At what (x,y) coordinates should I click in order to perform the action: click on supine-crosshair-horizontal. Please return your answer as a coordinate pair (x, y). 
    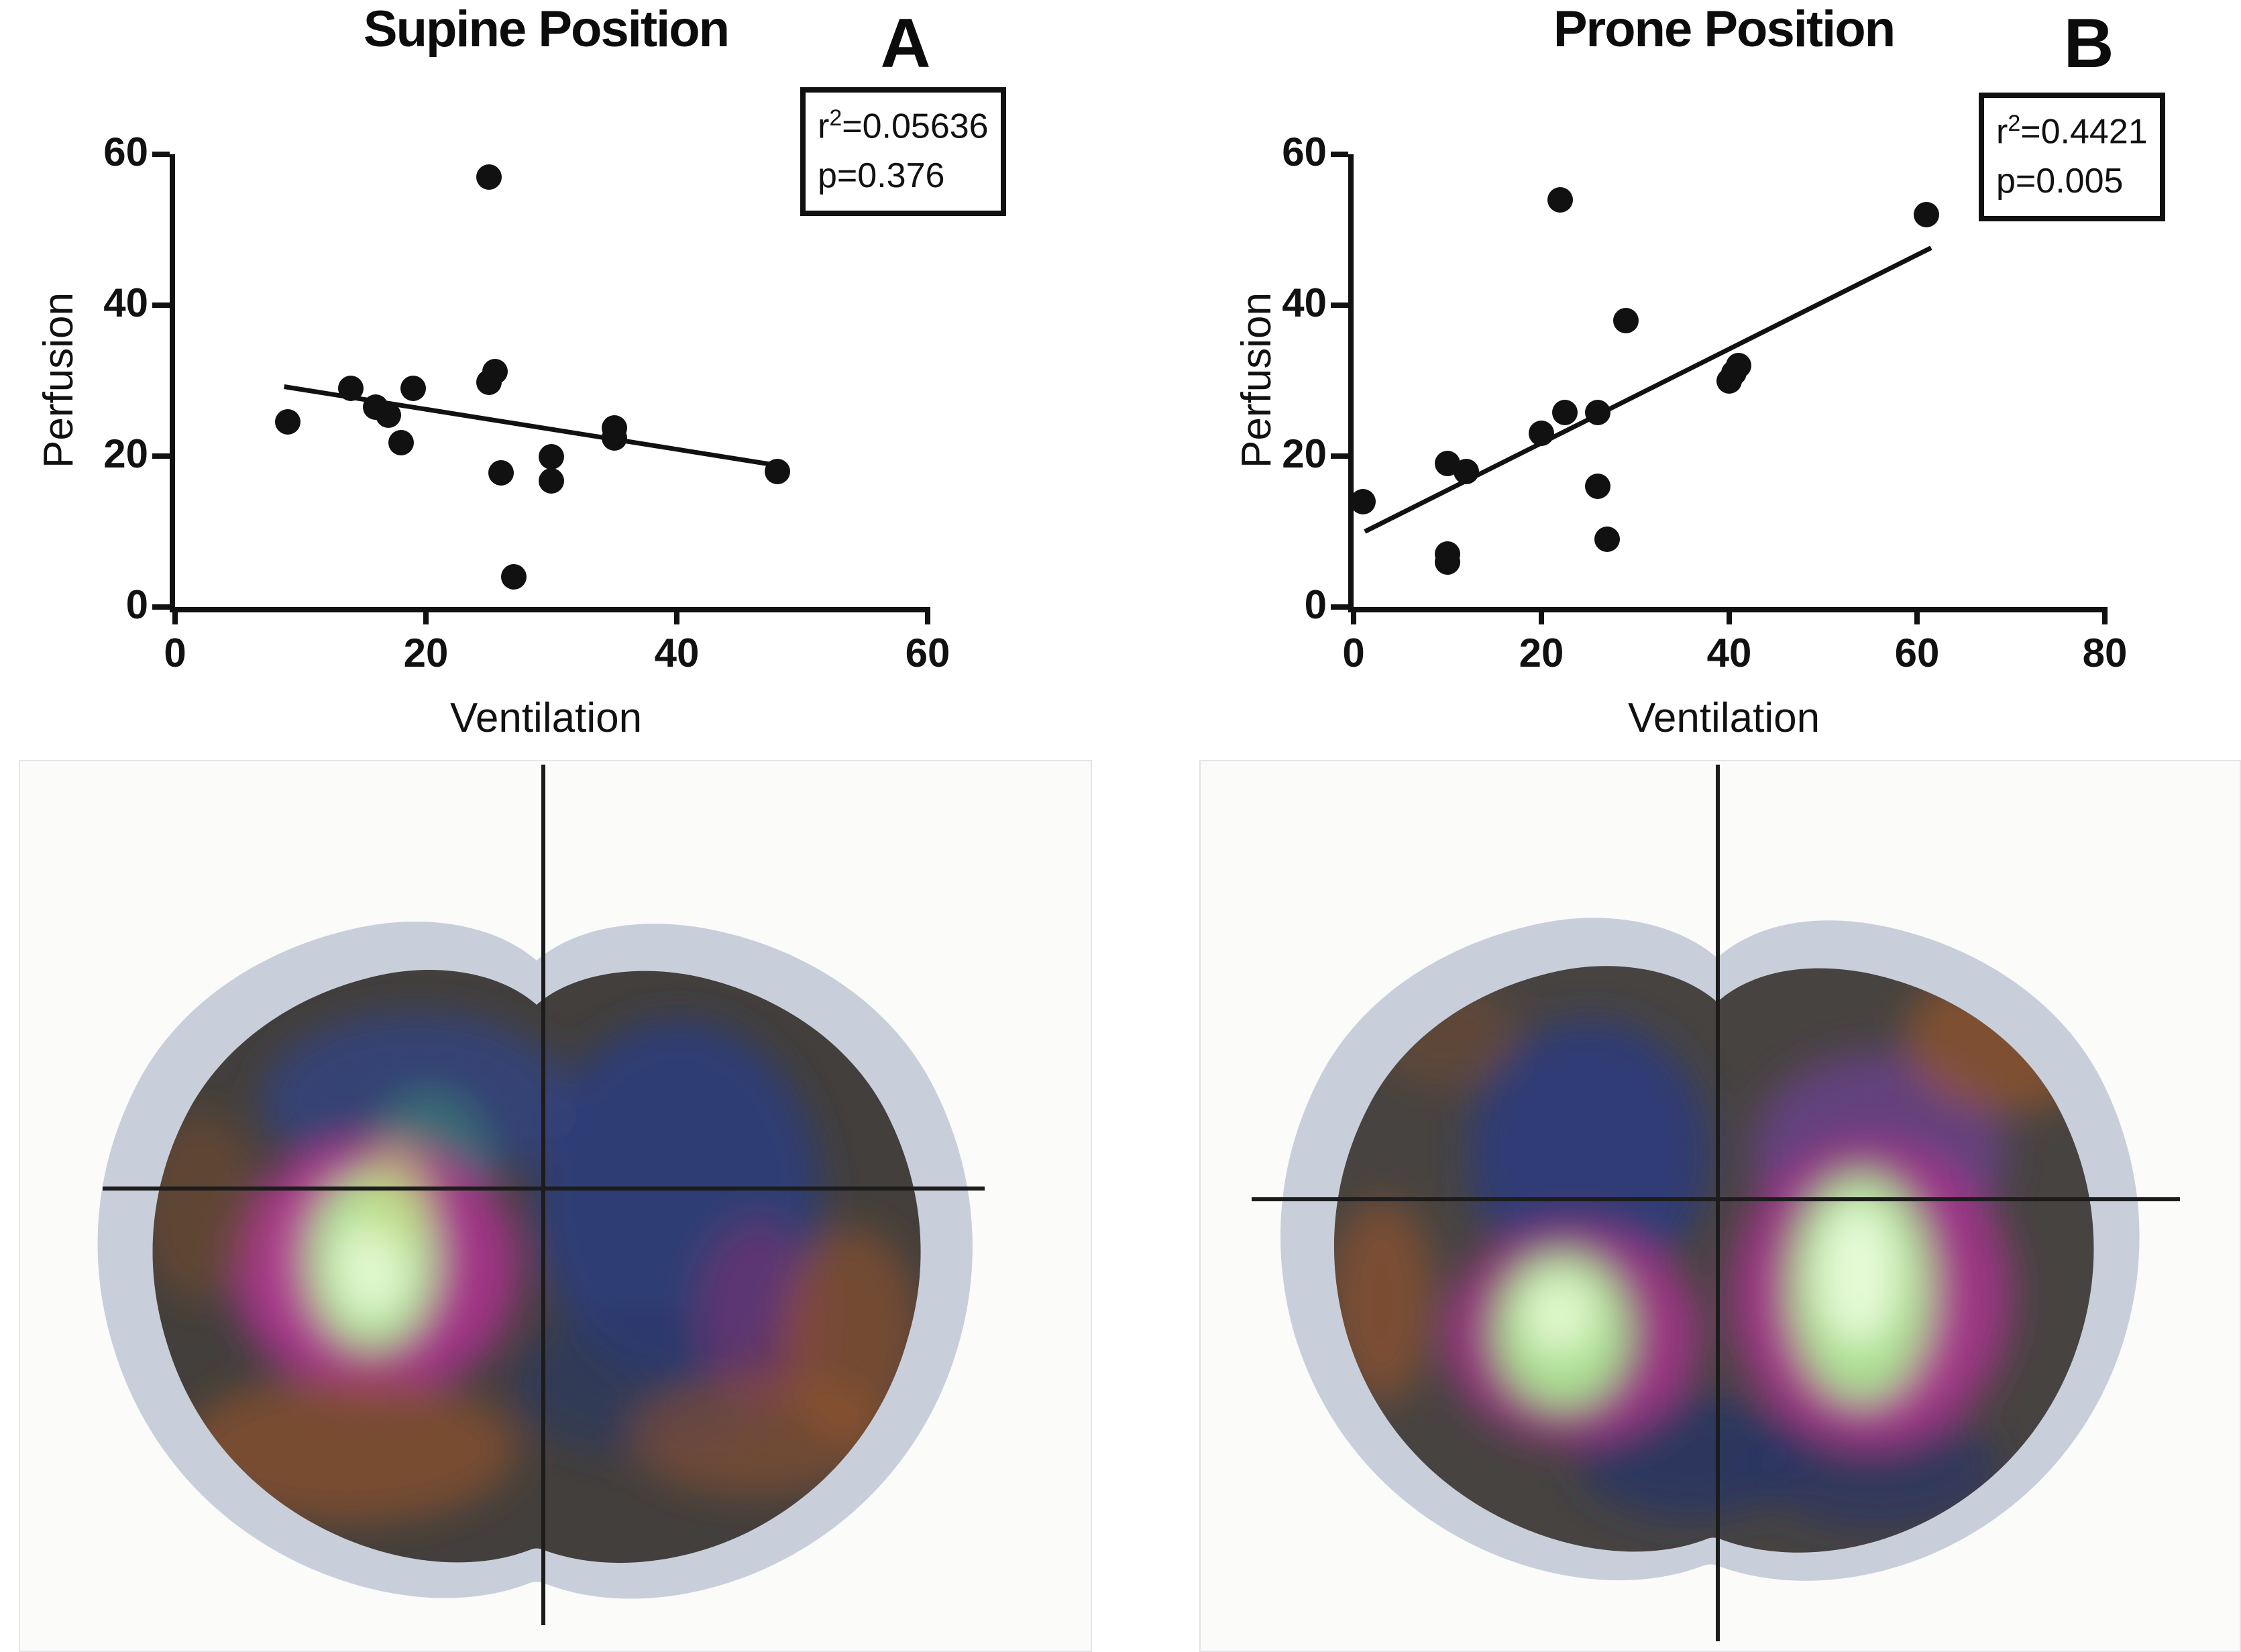
    Looking at the image, I should click on (544, 1189).